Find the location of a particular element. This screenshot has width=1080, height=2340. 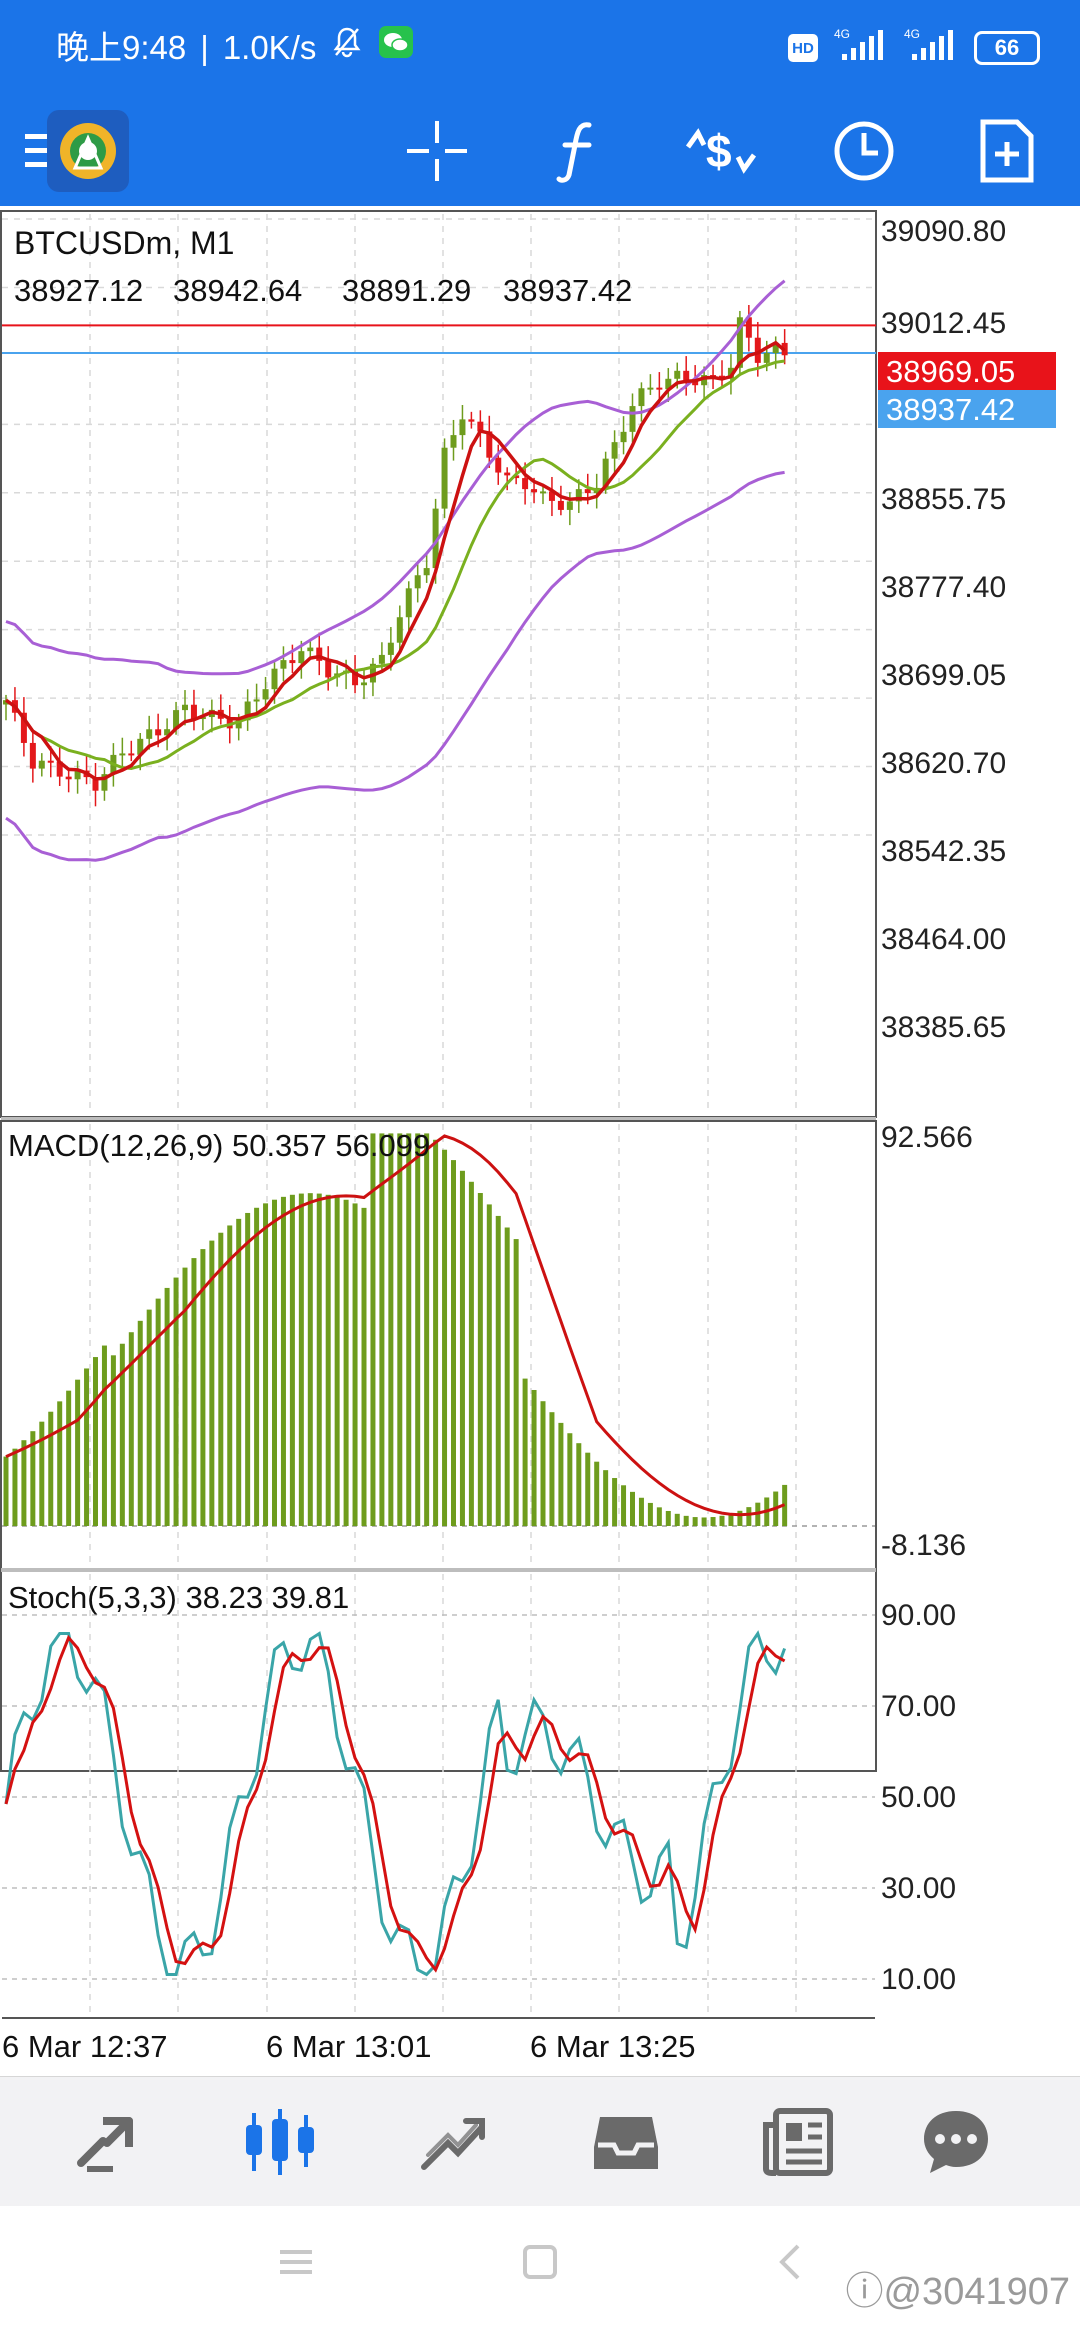

signal-icon-2: 4G is located at coordinates (931, 47).